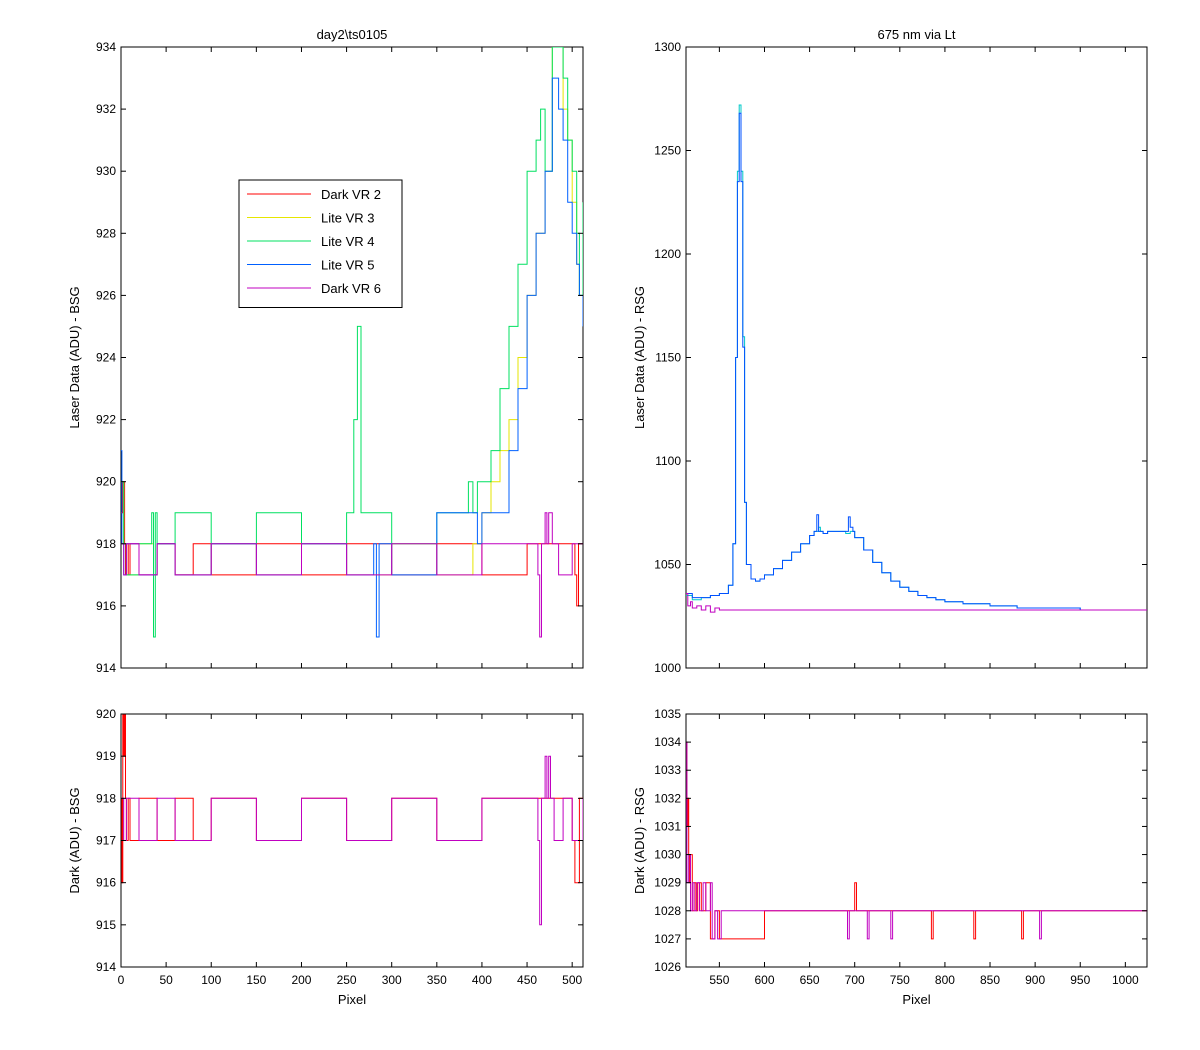  Describe the element at coordinates (667, 47) in the screenshot. I see `y-tick-label-1-6: 1300` at that location.